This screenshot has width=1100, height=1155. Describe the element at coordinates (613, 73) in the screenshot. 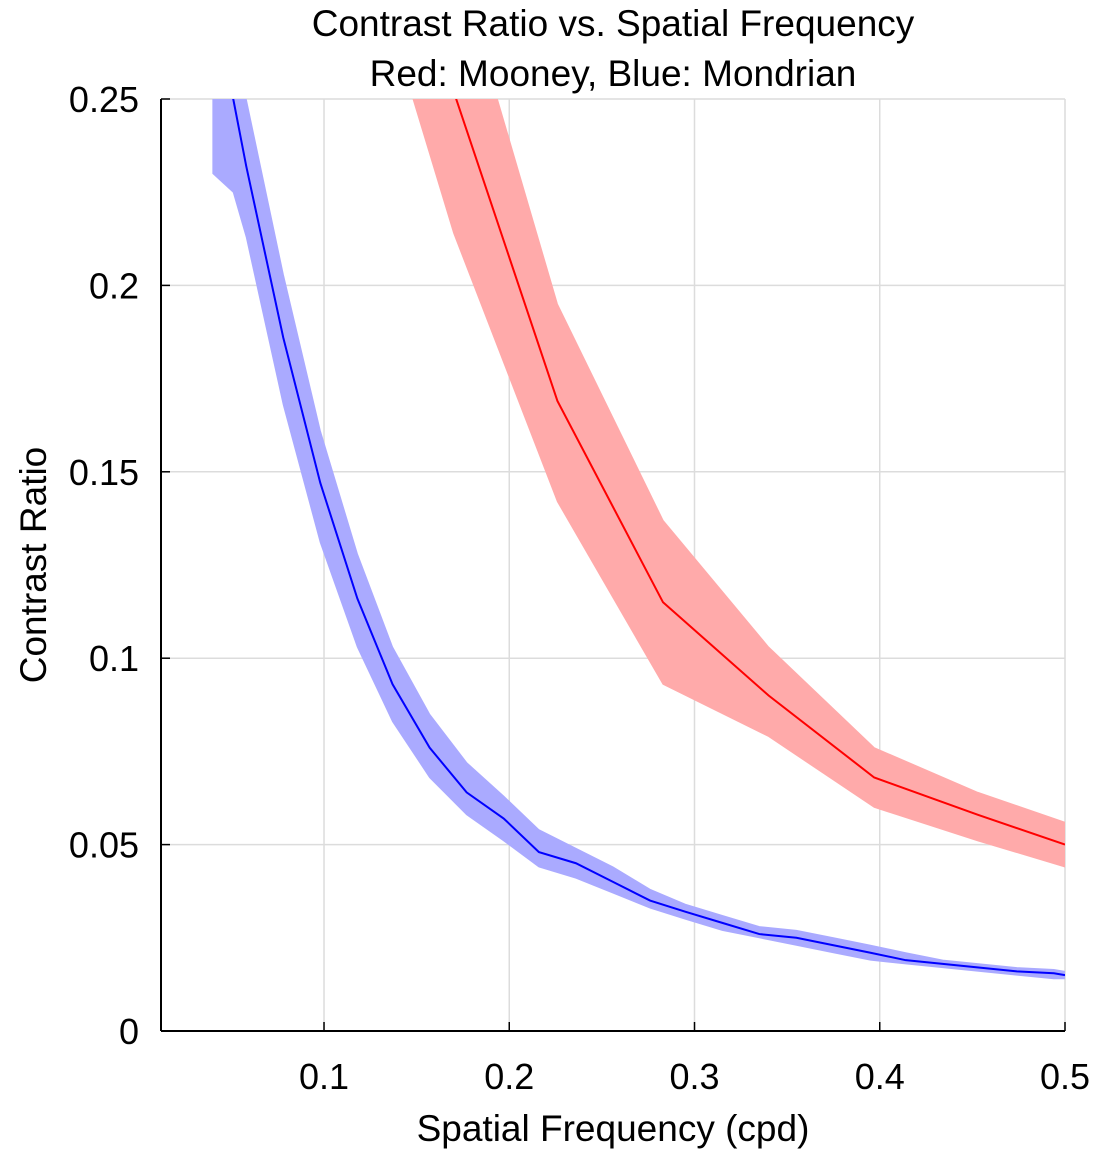

I see `chart-subtitle: Red: Mooney, Blue: Mondrian` at that location.